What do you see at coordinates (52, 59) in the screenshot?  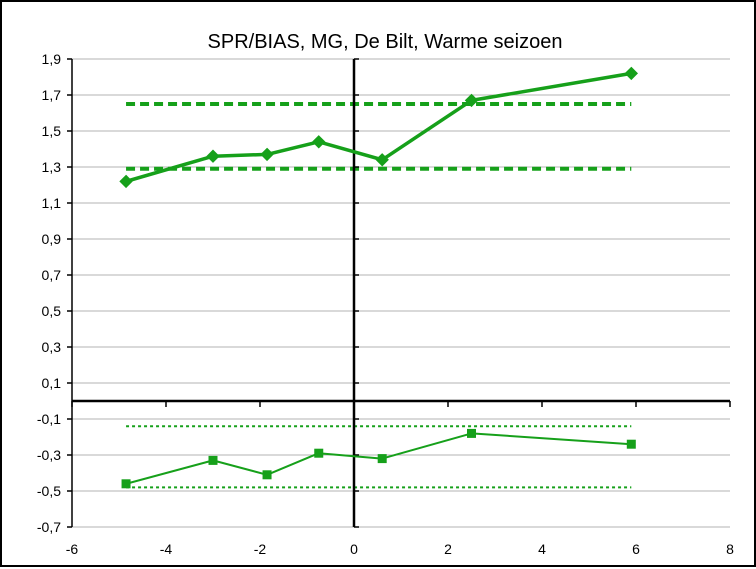 I see `y-tick-label: 1,9` at bounding box center [52, 59].